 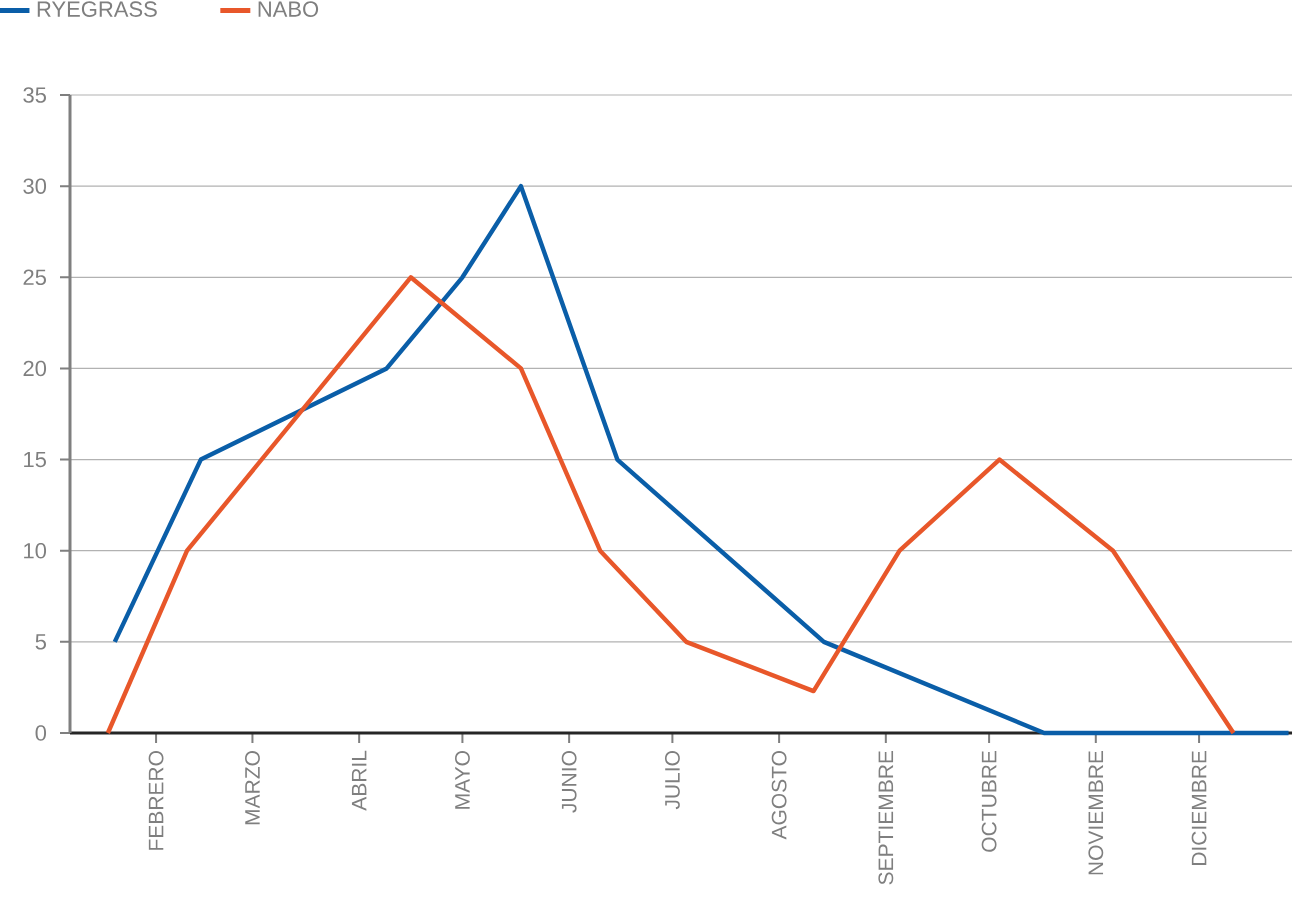 What do you see at coordinates (34, 277) in the screenshot?
I see `y-tick-label: 25` at bounding box center [34, 277].